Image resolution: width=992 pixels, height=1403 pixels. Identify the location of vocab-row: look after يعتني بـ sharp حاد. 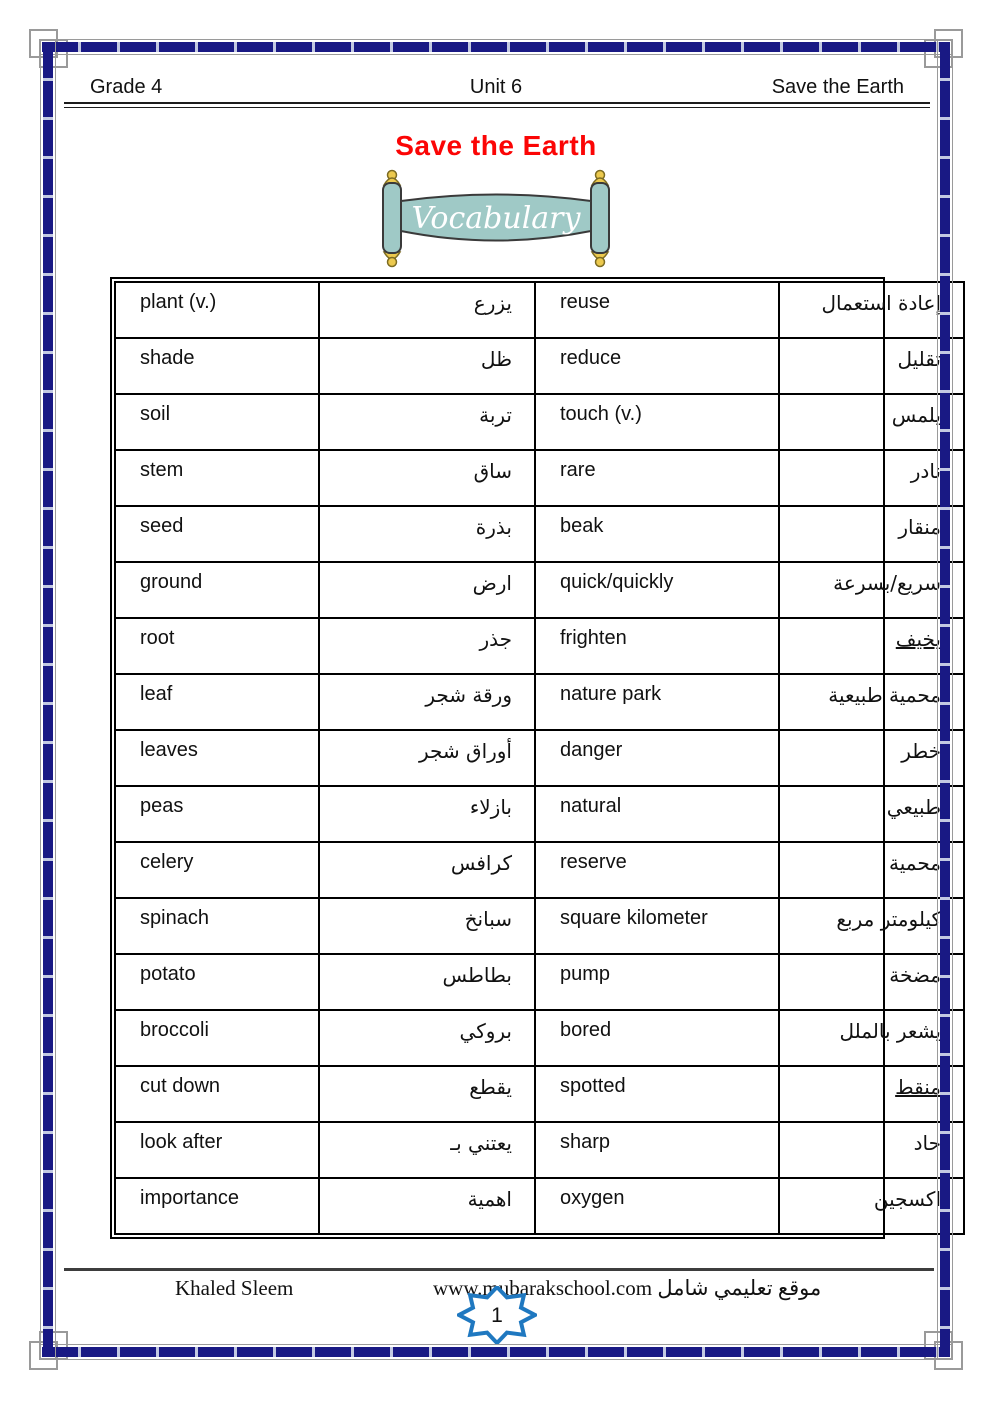
(539, 1150).